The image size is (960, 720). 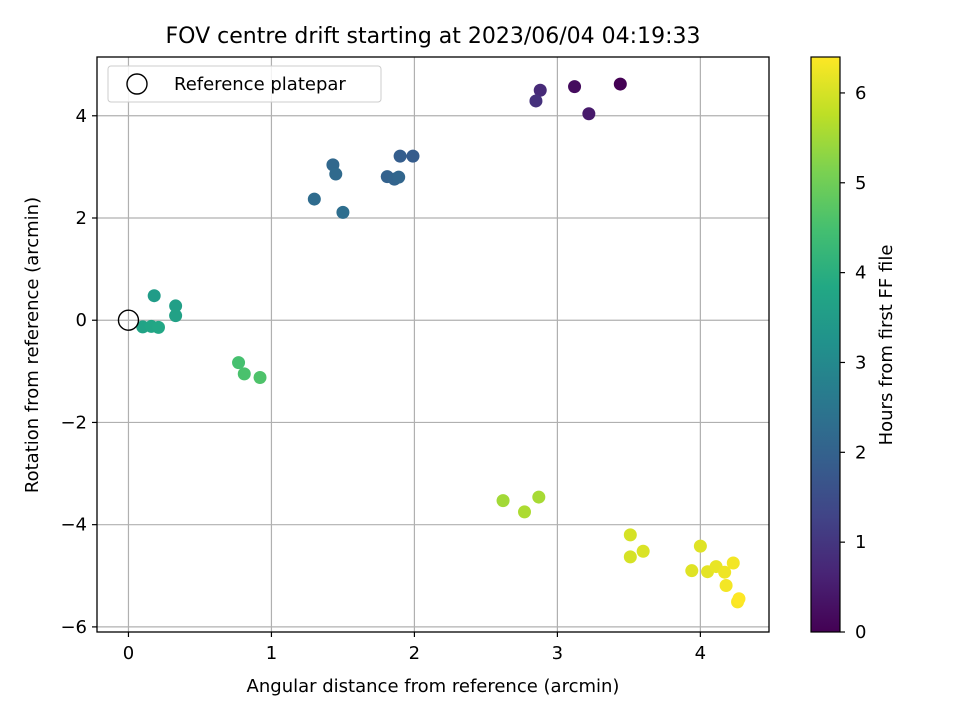 I want to click on colorbar-tick-label: 0, so click(x=860, y=632).